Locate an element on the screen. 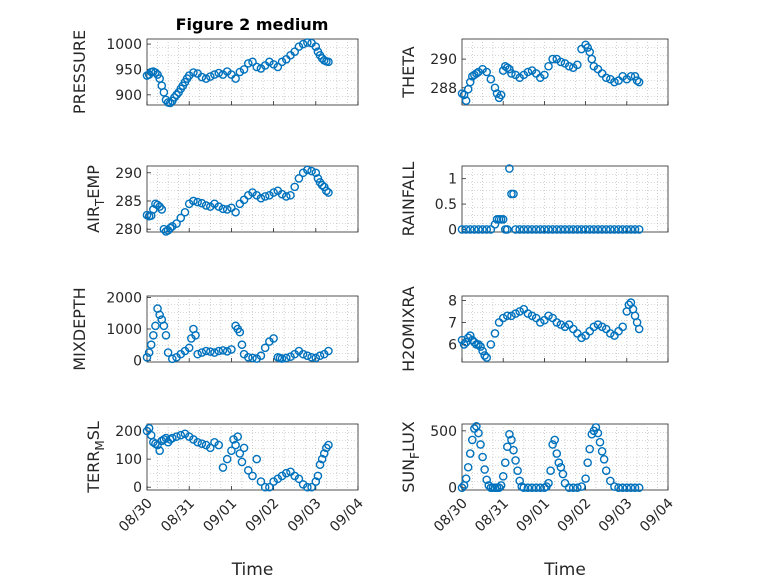 The width and height of the screenshot is (778, 583). terr-msl-xtick-label: 09/03 is located at coordinates (305, 516).